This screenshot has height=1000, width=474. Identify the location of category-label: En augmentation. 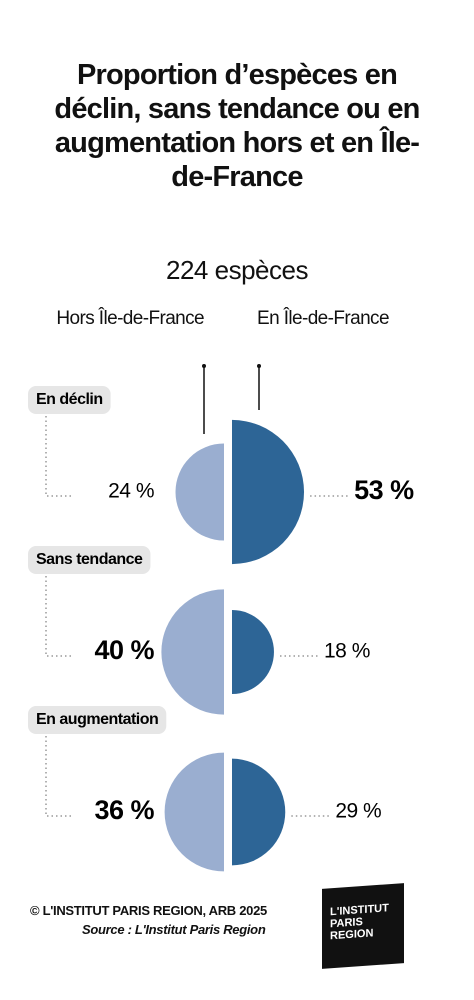
(97, 719).